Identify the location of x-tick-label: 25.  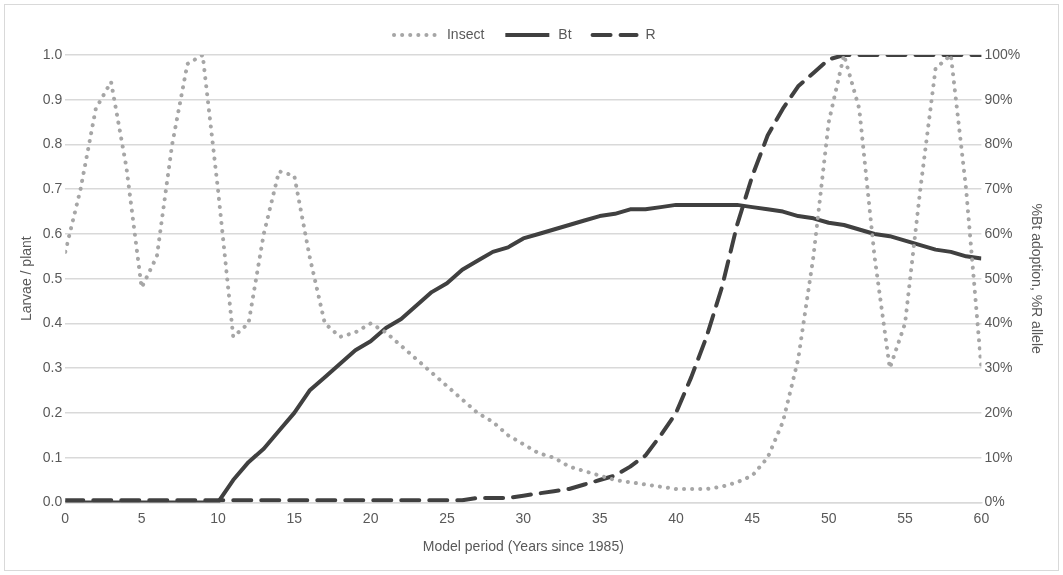
(447, 517).